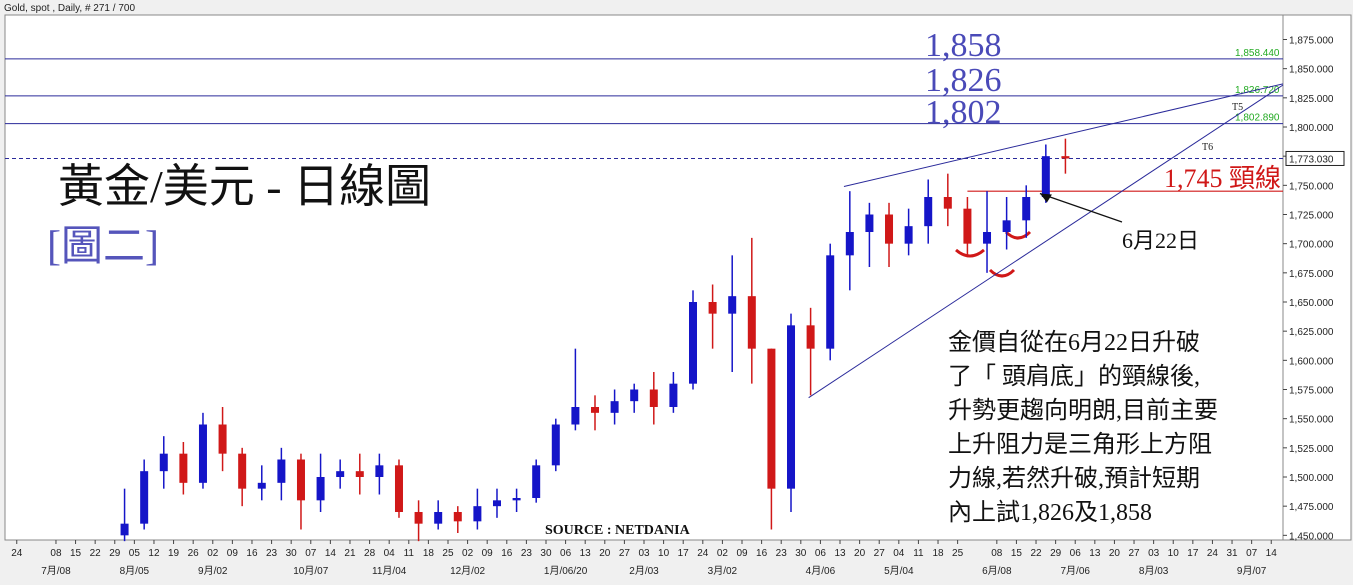 This screenshot has width=1353, height=585. I want to click on month-label: 1月/06/20, so click(566, 571).